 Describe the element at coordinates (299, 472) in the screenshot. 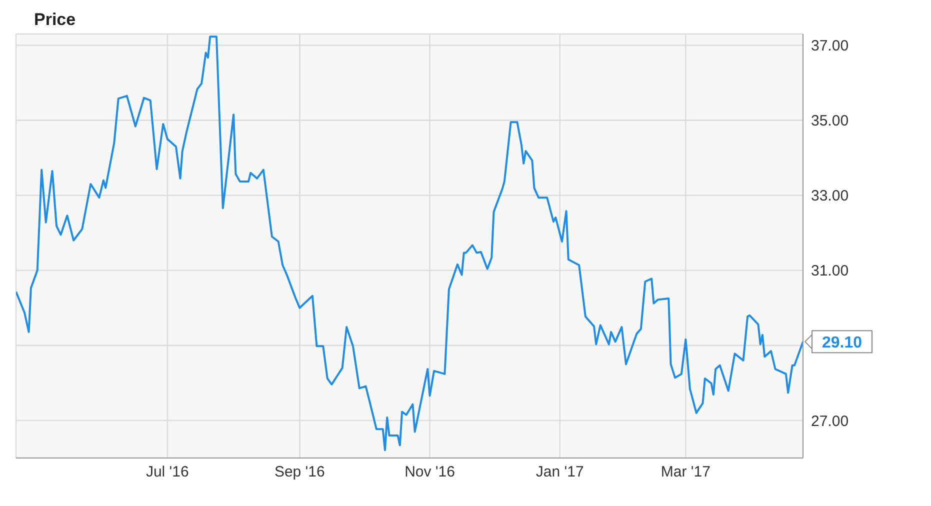

I see `x-tick-label: Sep '16` at that location.